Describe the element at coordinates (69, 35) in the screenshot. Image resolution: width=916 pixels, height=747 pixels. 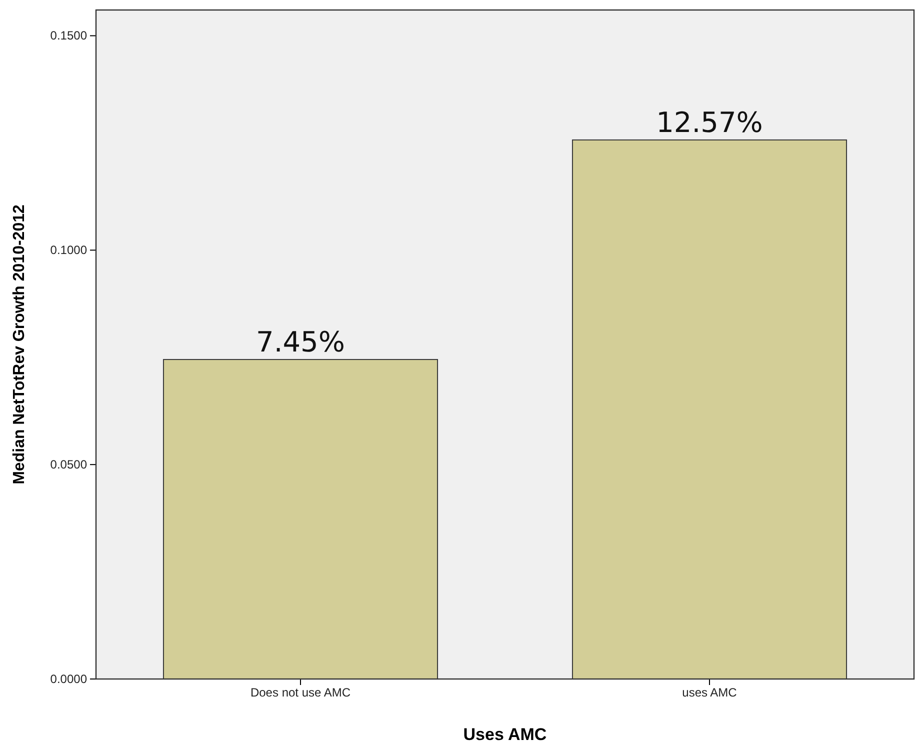
I see `y-tick-label: 0.1500` at that location.